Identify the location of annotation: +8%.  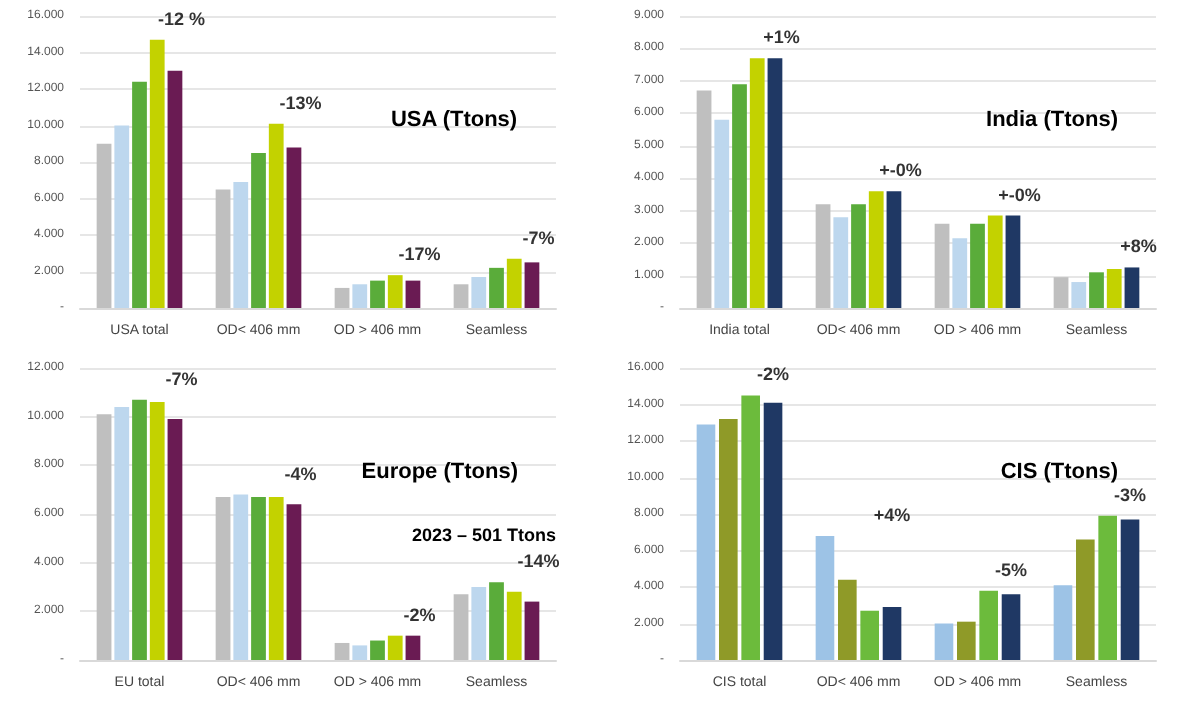
(1138, 246).